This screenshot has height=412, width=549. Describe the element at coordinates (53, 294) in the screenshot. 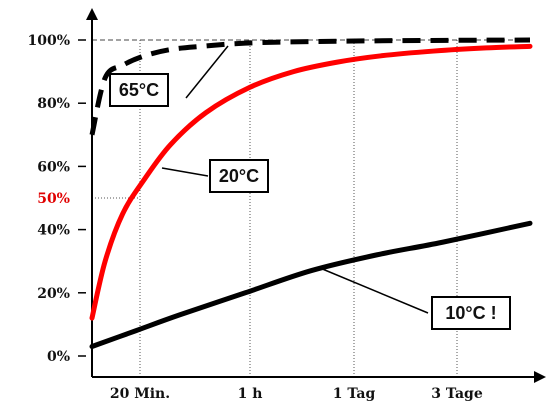

I see `y-tick-label-1: 20%` at that location.